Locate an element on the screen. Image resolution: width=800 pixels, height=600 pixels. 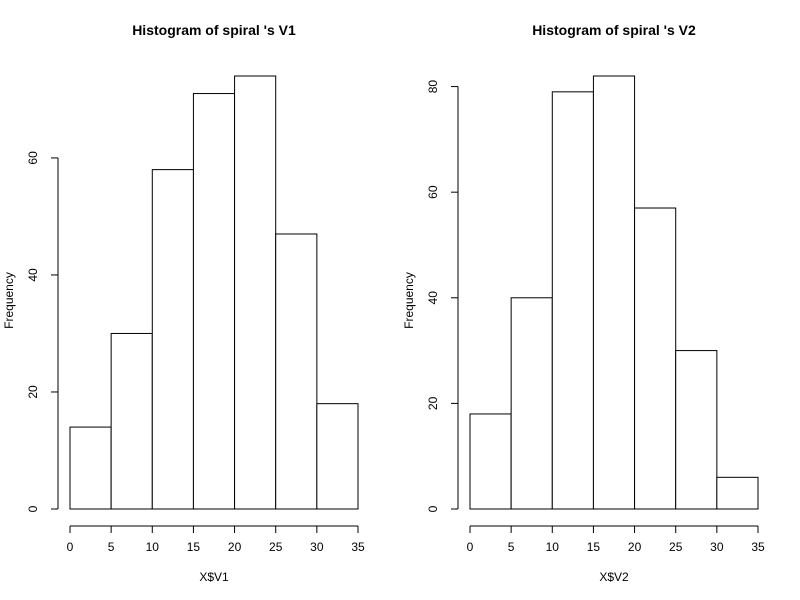
y-axis: 0 20 40 60 80 is located at coordinates (442, 296).